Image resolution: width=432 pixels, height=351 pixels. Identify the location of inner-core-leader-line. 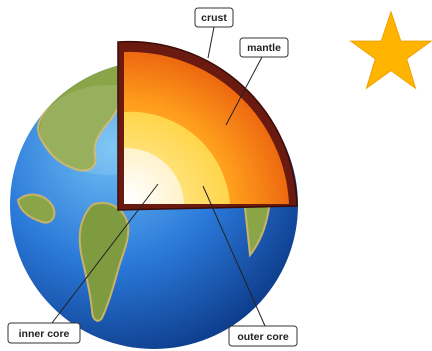
(105, 253).